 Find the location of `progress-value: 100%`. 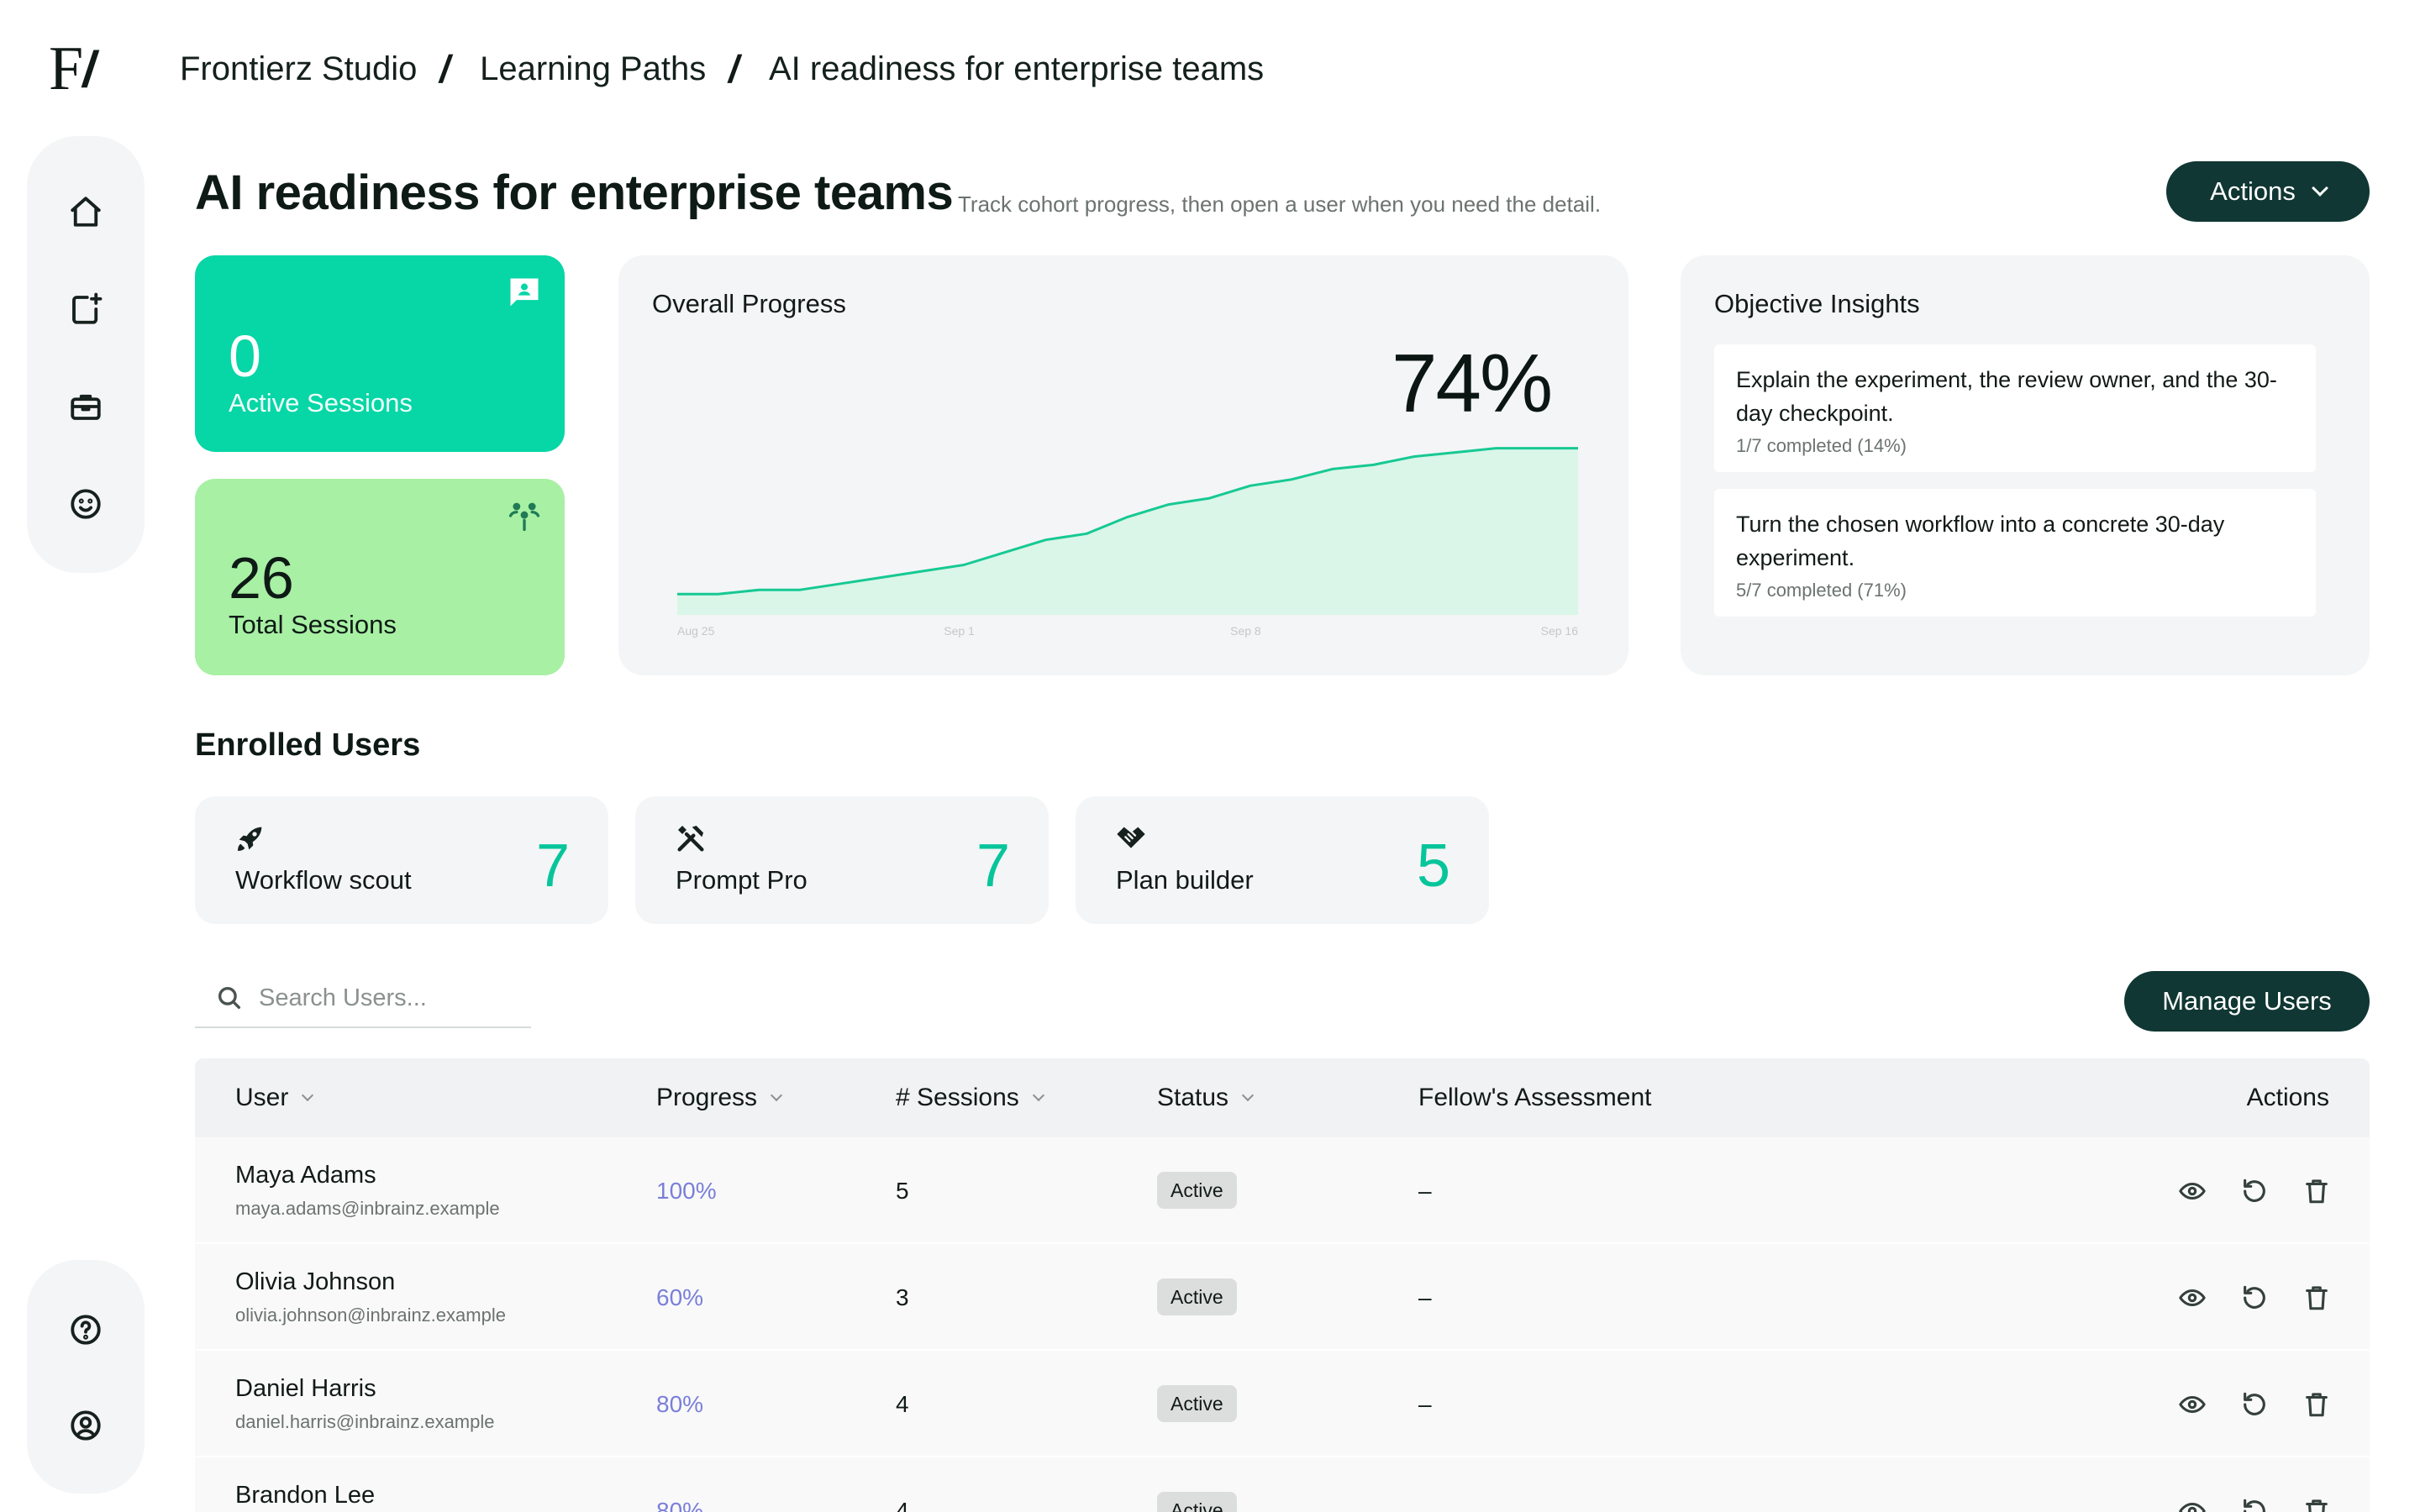

progress-value: 100% is located at coordinates (687, 1190).